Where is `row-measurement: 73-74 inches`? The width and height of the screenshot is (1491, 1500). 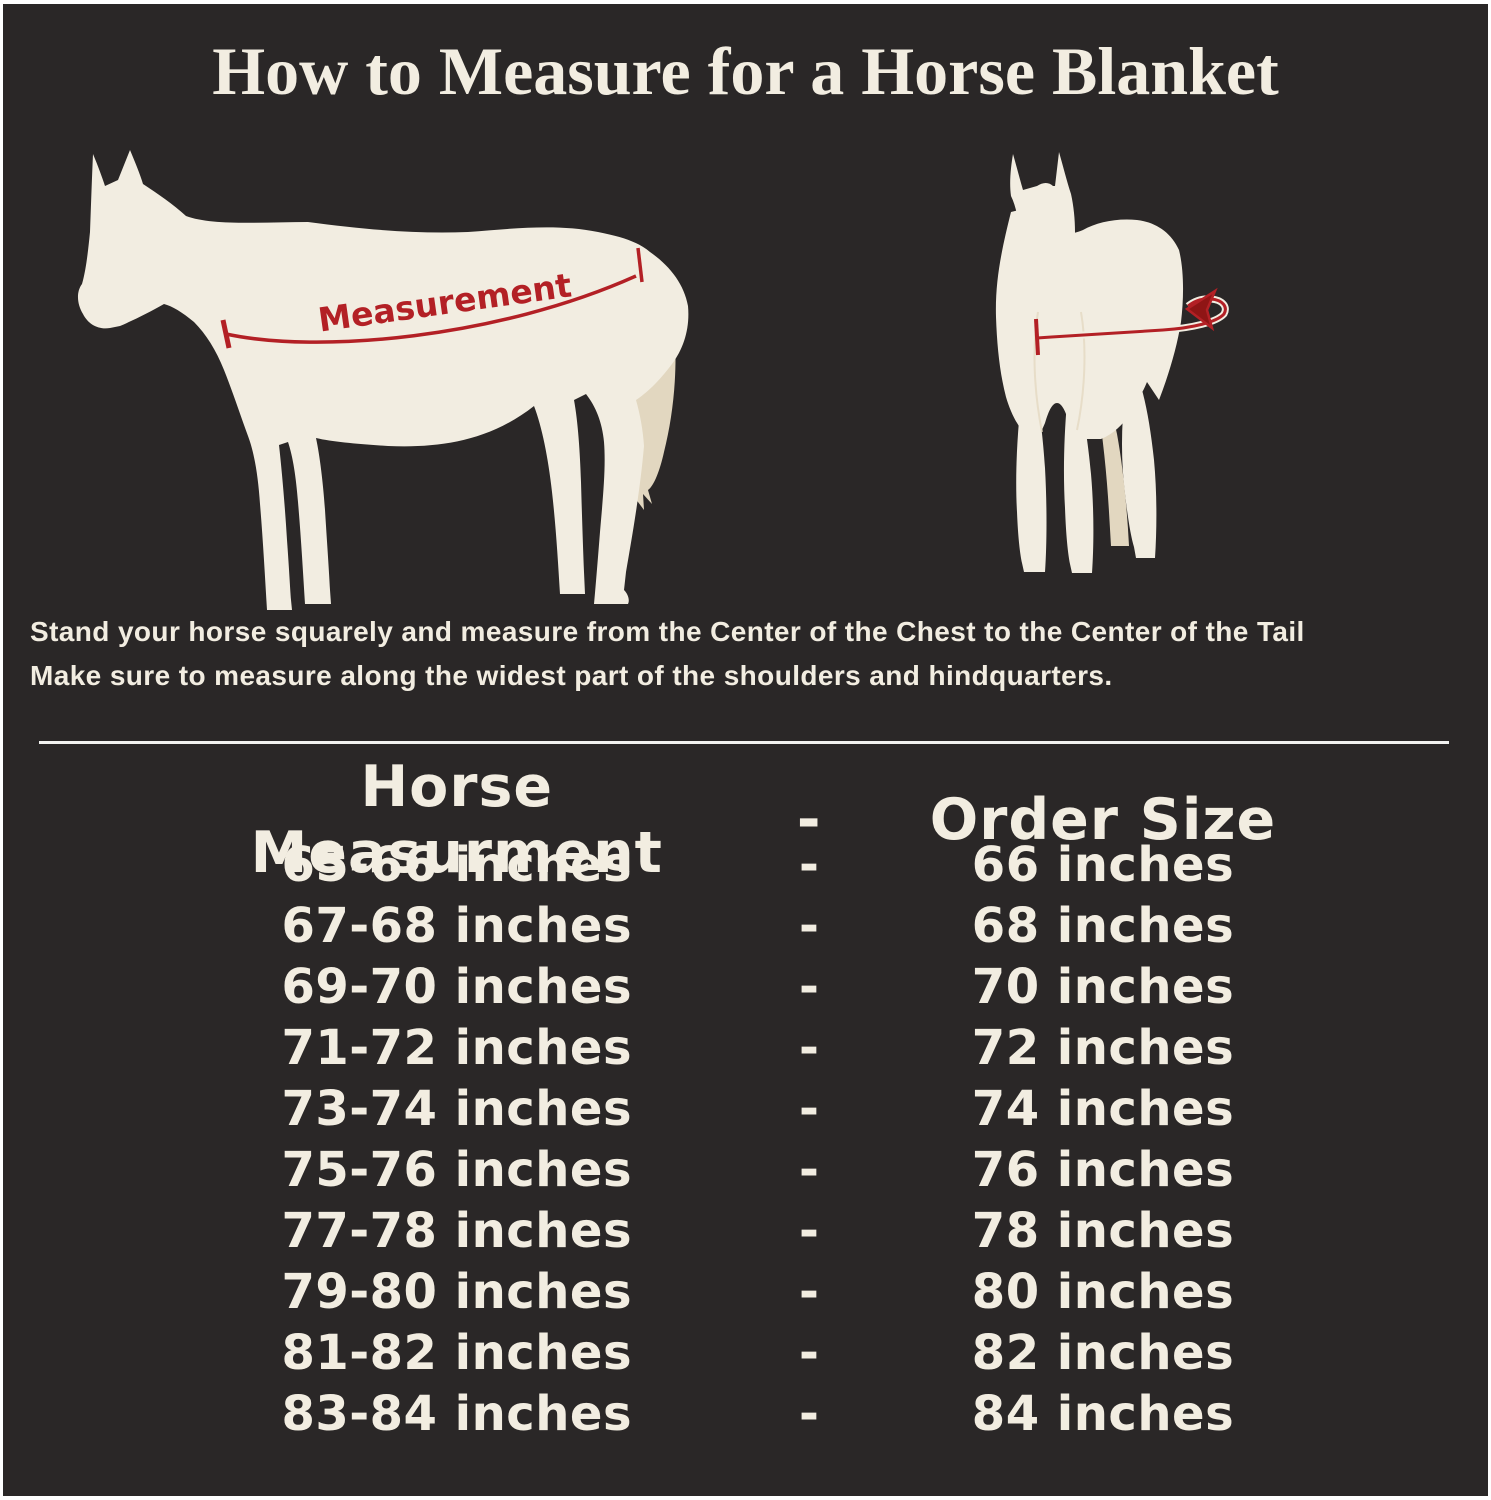
row-measurement: 73-74 inches is located at coordinates (457, 1108).